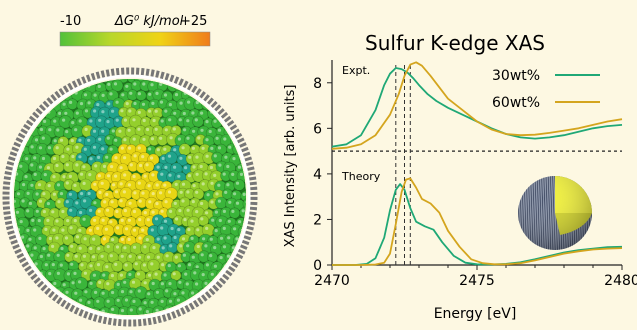 The width and height of the screenshot is (637, 330). Describe the element at coordinates (595, 213) in the screenshot. I see `meridian-line` at that location.